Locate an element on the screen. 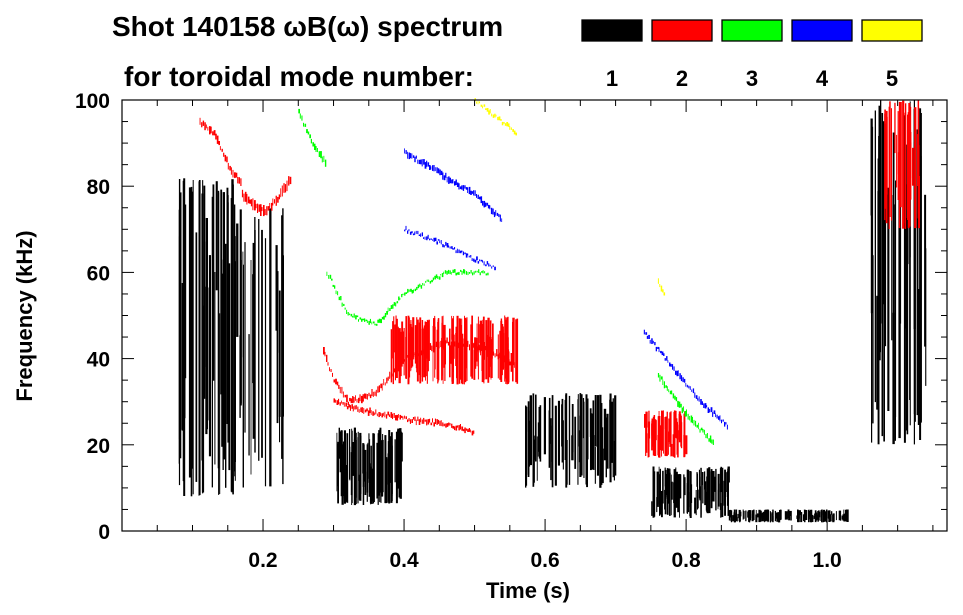 This screenshot has width=963, height=615. mode-4-trace is located at coordinates (453, 185).